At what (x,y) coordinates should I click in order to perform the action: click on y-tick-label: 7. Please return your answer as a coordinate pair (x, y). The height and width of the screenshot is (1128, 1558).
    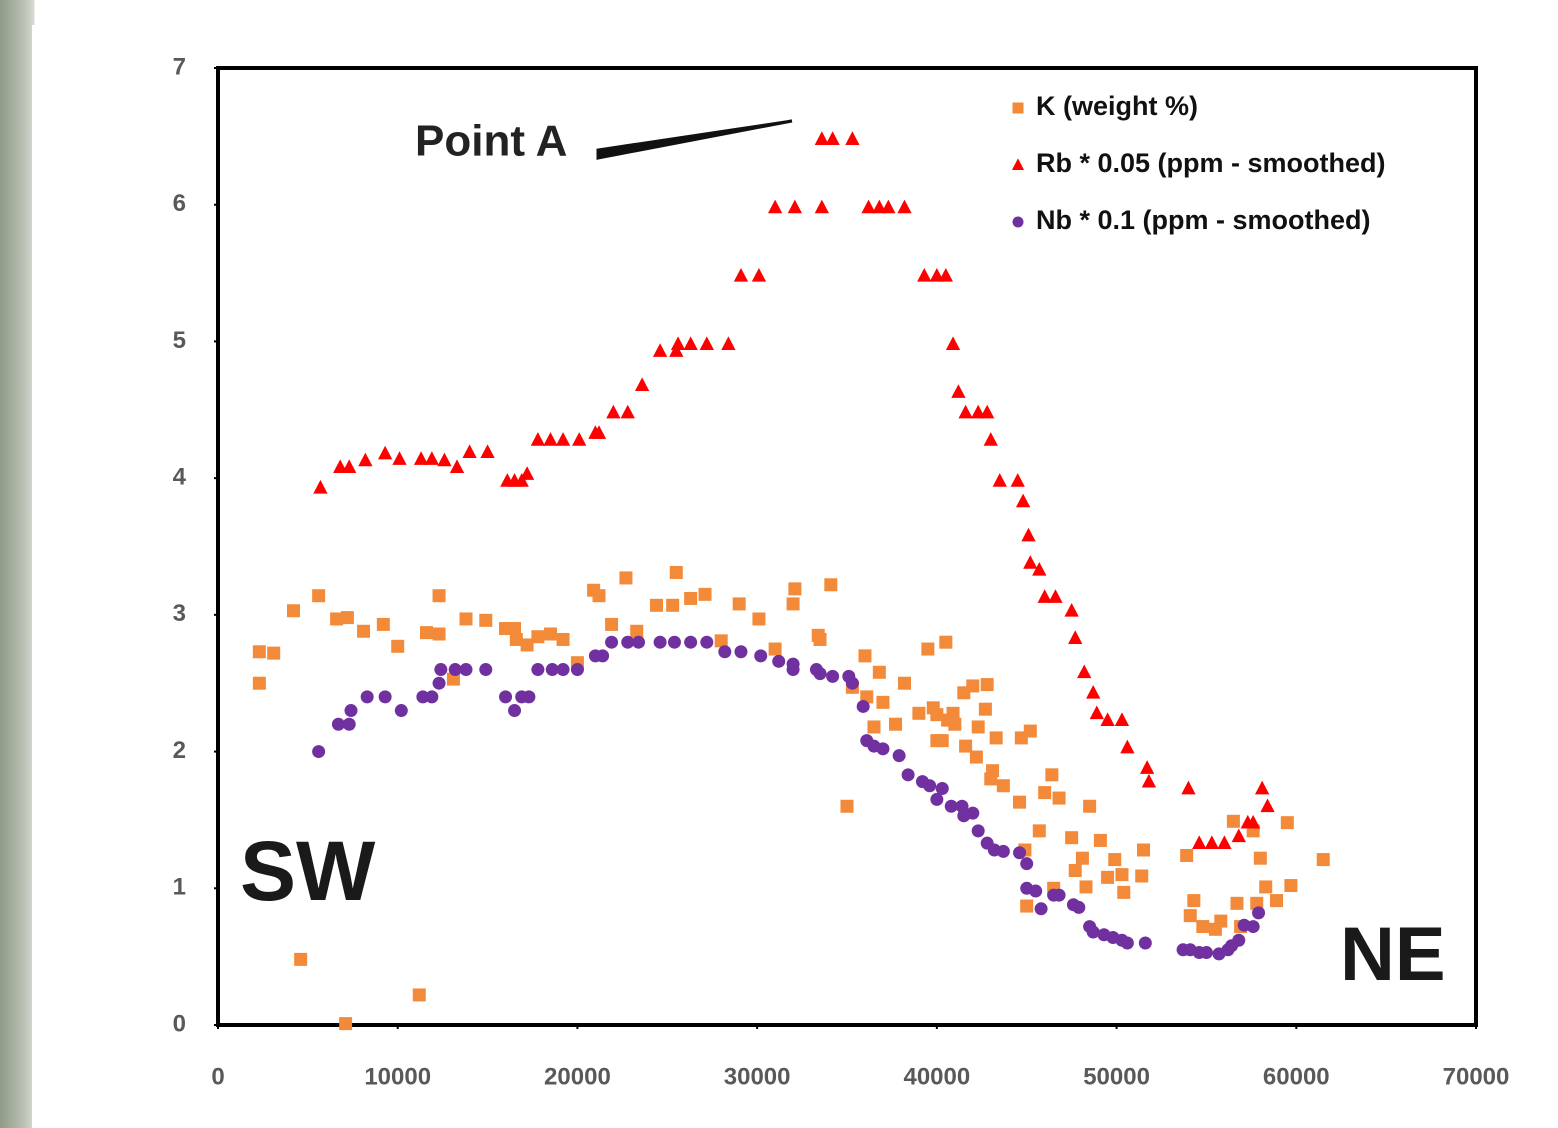
    Looking at the image, I should click on (179, 66).